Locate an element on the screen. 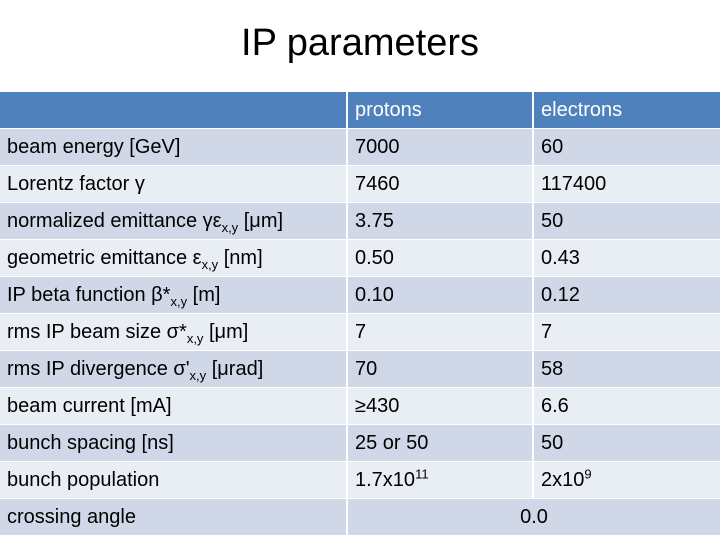 The width and height of the screenshot is (720, 540). table-row: geometric emittance εx,y [nm] 0.50 0.43 is located at coordinates (360, 258).